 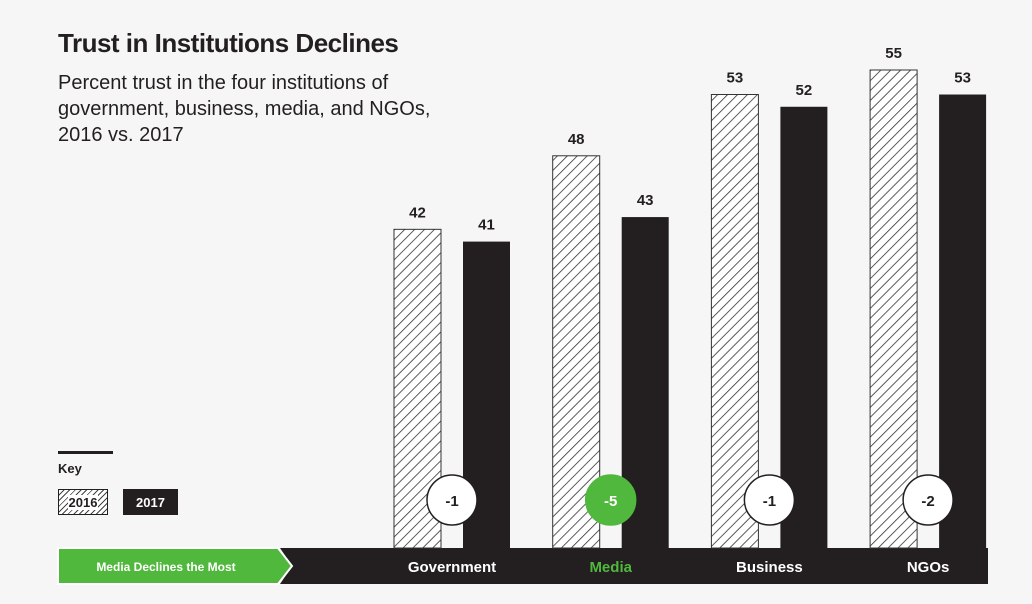 What do you see at coordinates (645, 200) in the screenshot?
I see `data-label: 43` at bounding box center [645, 200].